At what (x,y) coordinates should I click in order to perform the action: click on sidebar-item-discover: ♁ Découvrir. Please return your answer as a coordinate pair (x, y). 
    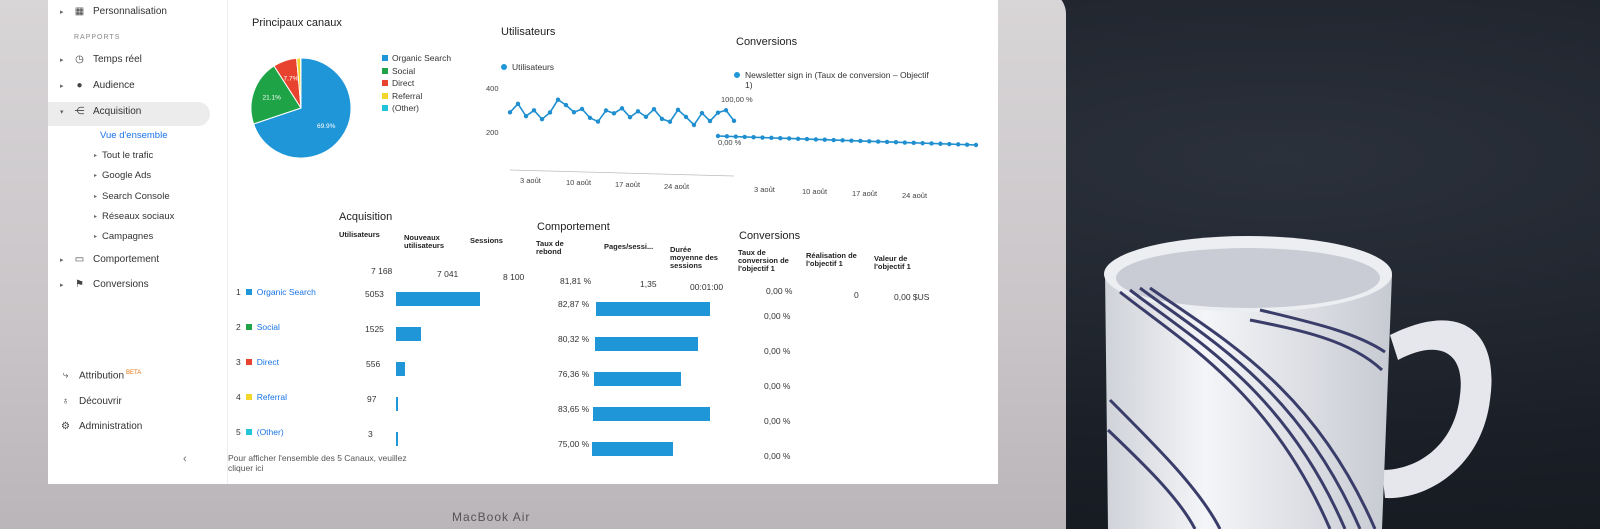
    Looking at the image, I should click on (91, 401).